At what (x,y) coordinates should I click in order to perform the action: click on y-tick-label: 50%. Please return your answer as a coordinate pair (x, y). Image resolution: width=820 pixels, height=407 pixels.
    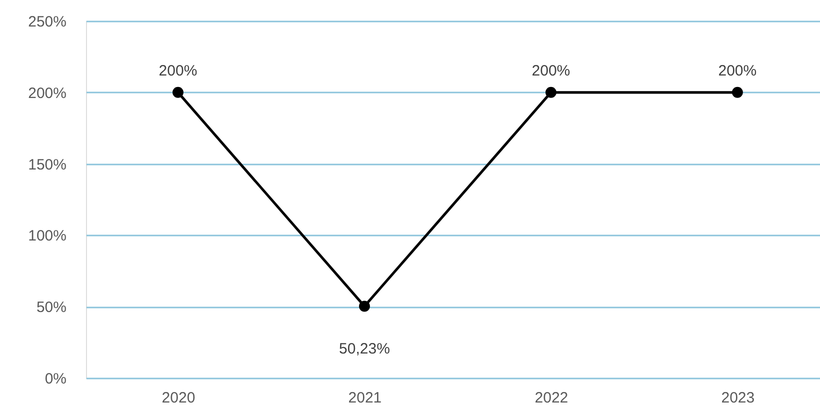
    Looking at the image, I should click on (51, 307).